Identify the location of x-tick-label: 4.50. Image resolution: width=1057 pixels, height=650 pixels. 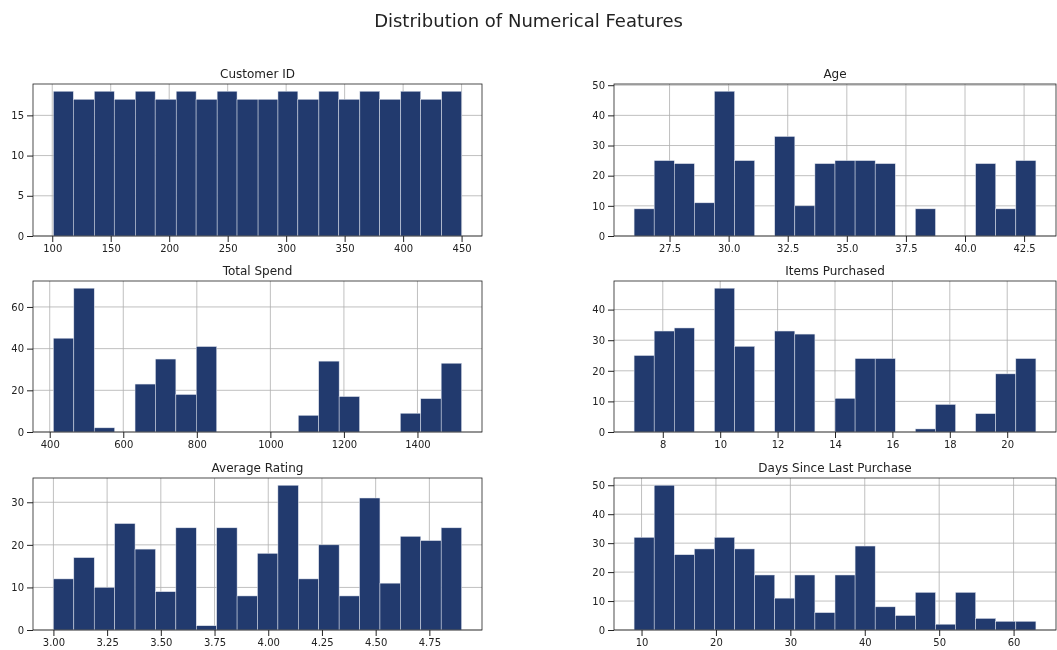
(376, 643).